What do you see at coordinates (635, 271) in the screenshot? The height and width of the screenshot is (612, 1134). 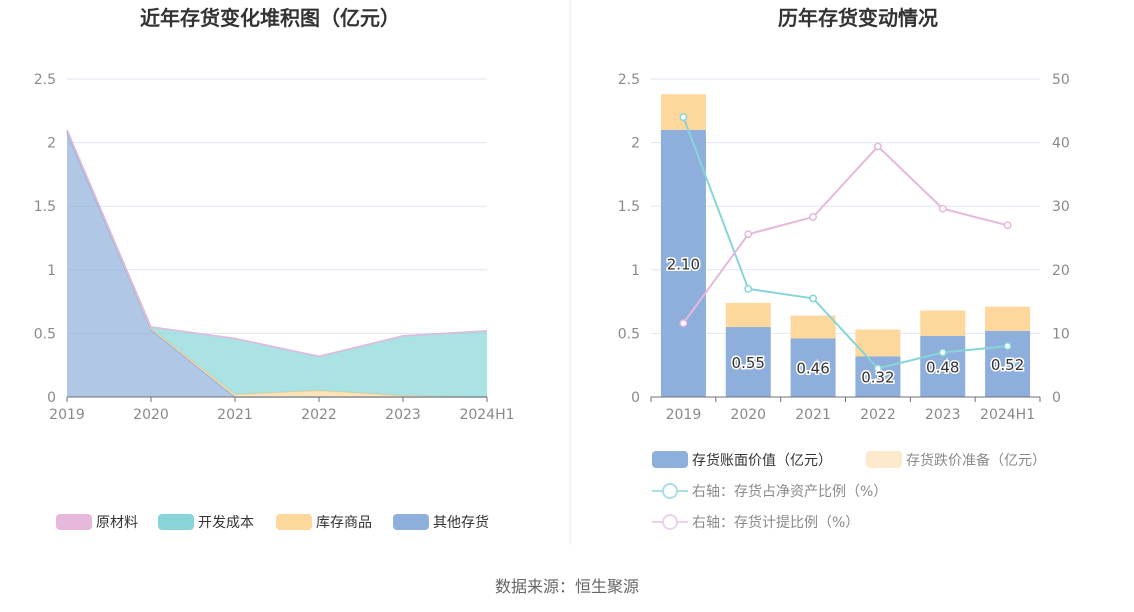 I see `right-y-tick-label: 1` at bounding box center [635, 271].